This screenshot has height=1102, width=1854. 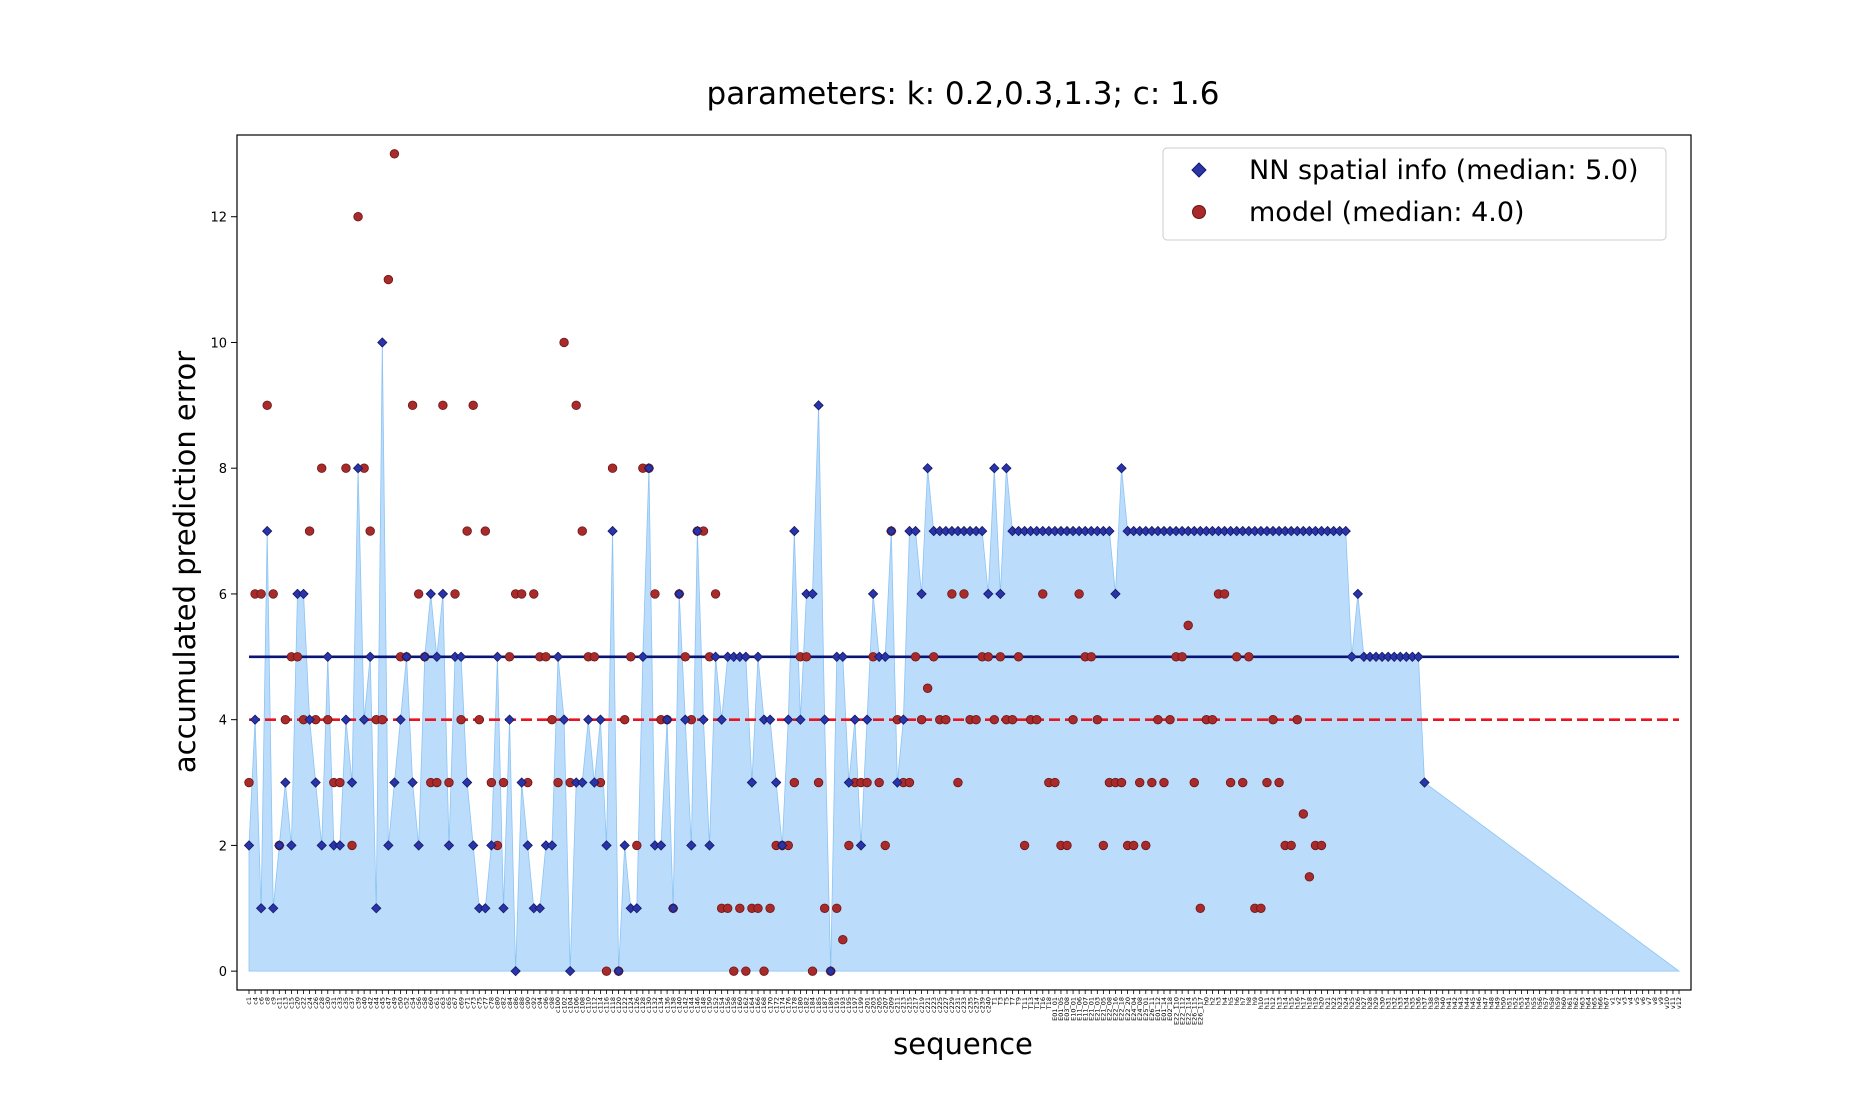 What do you see at coordinates (1546, 1003) in the screenshot?
I see `x-tick-label: h57` at bounding box center [1546, 1003].